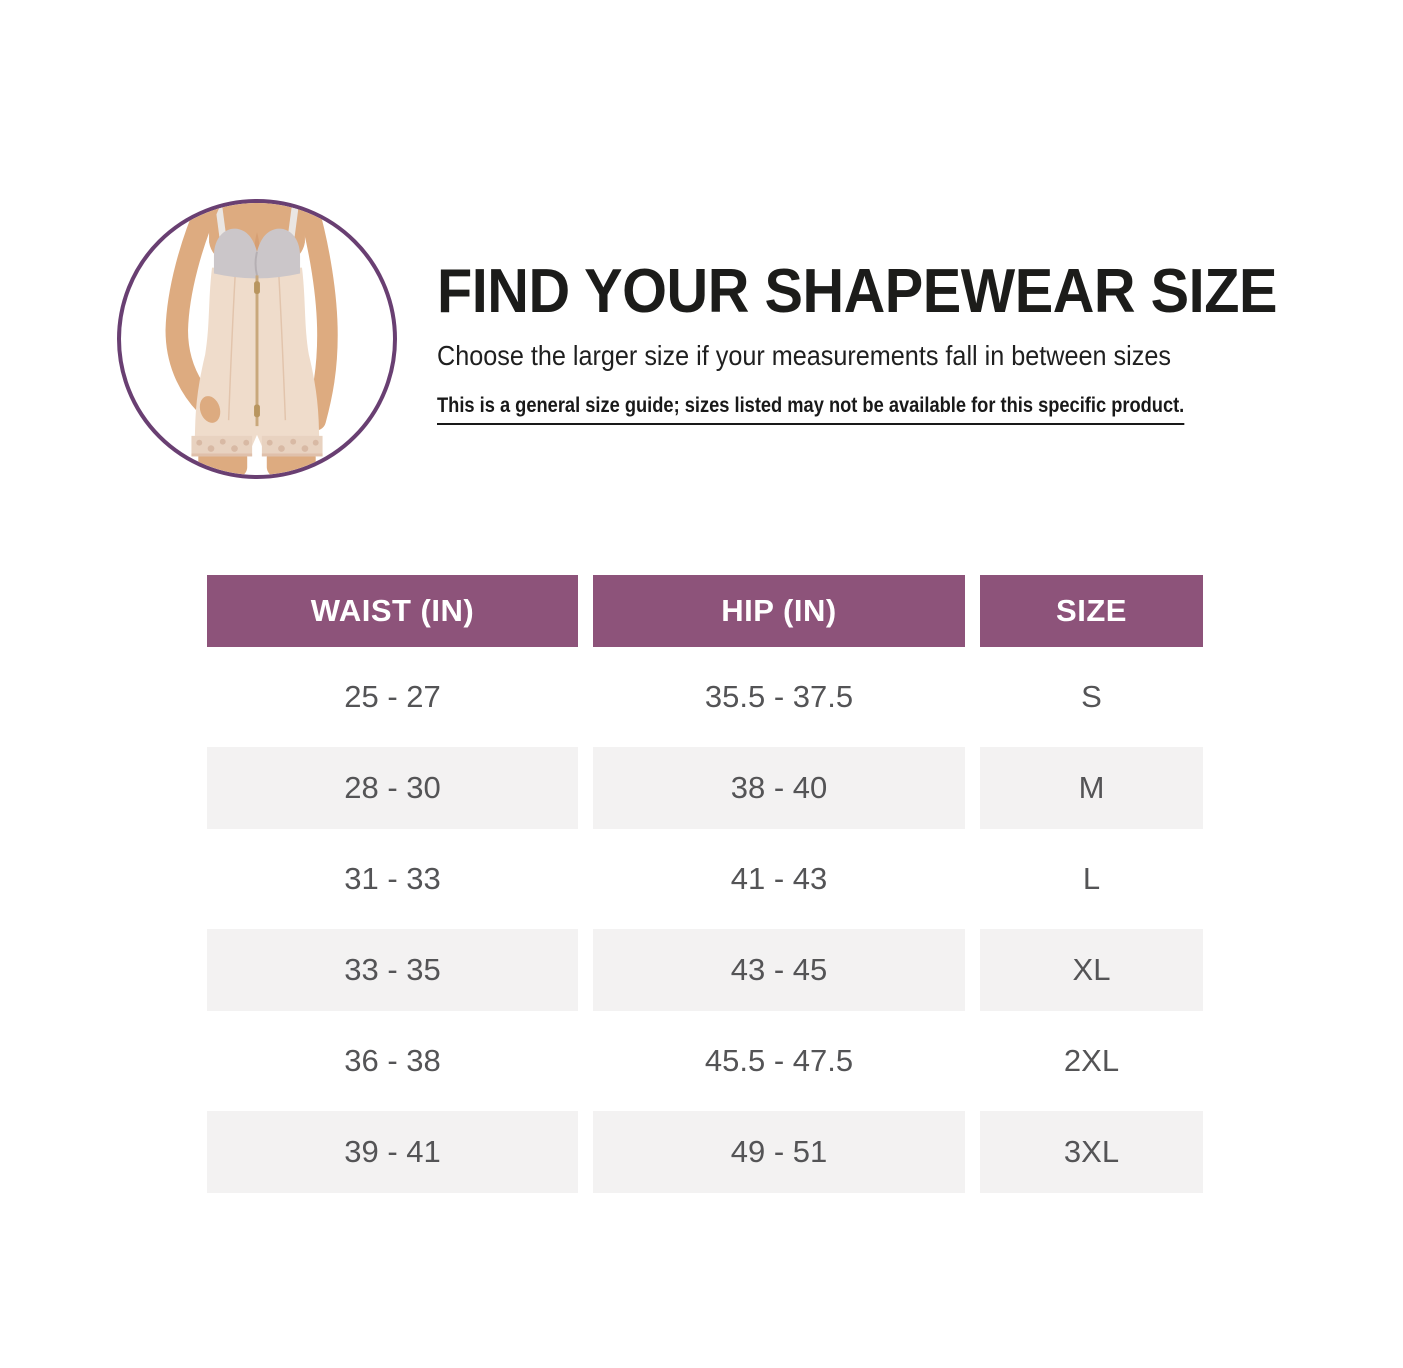  I want to click on size-cell: L, so click(1091, 879).